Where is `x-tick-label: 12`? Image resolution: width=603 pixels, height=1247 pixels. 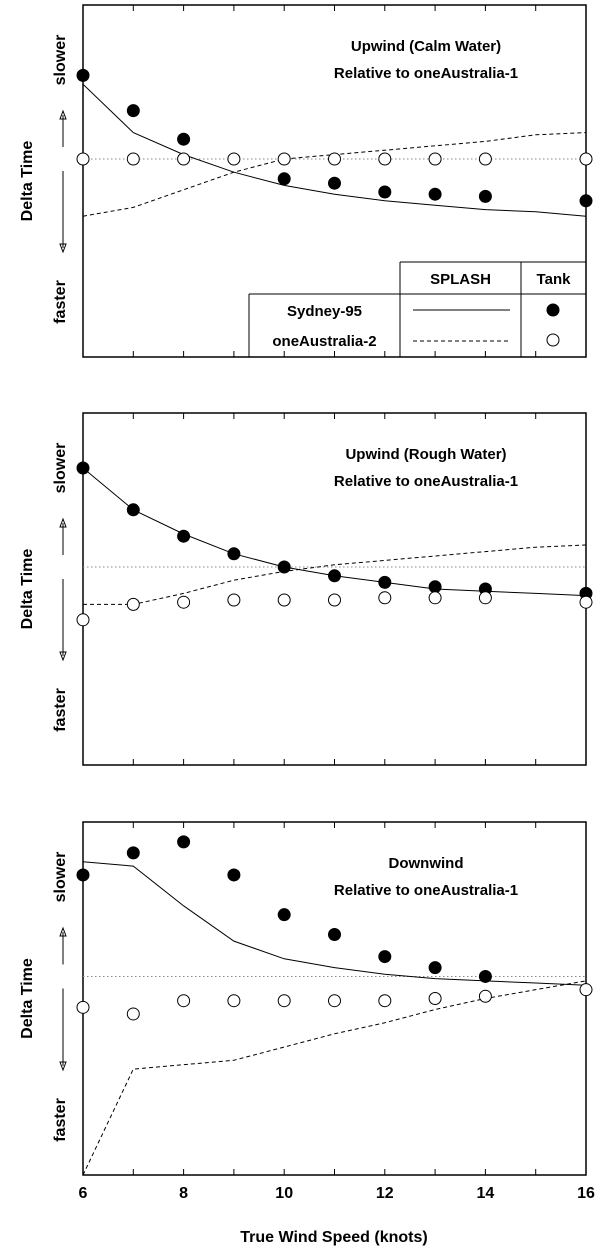 x-tick-label: 12 is located at coordinates (385, 1193).